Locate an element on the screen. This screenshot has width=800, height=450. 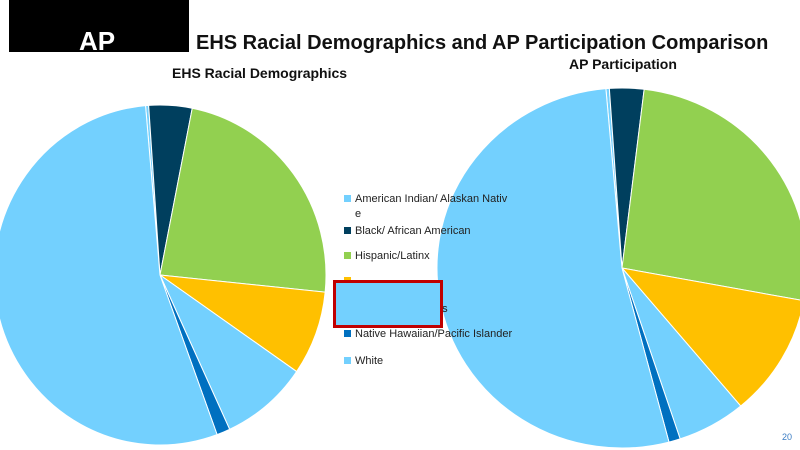
legend-label: American Indian/ Alaskan Nativ e is located at coordinates (431, 206).